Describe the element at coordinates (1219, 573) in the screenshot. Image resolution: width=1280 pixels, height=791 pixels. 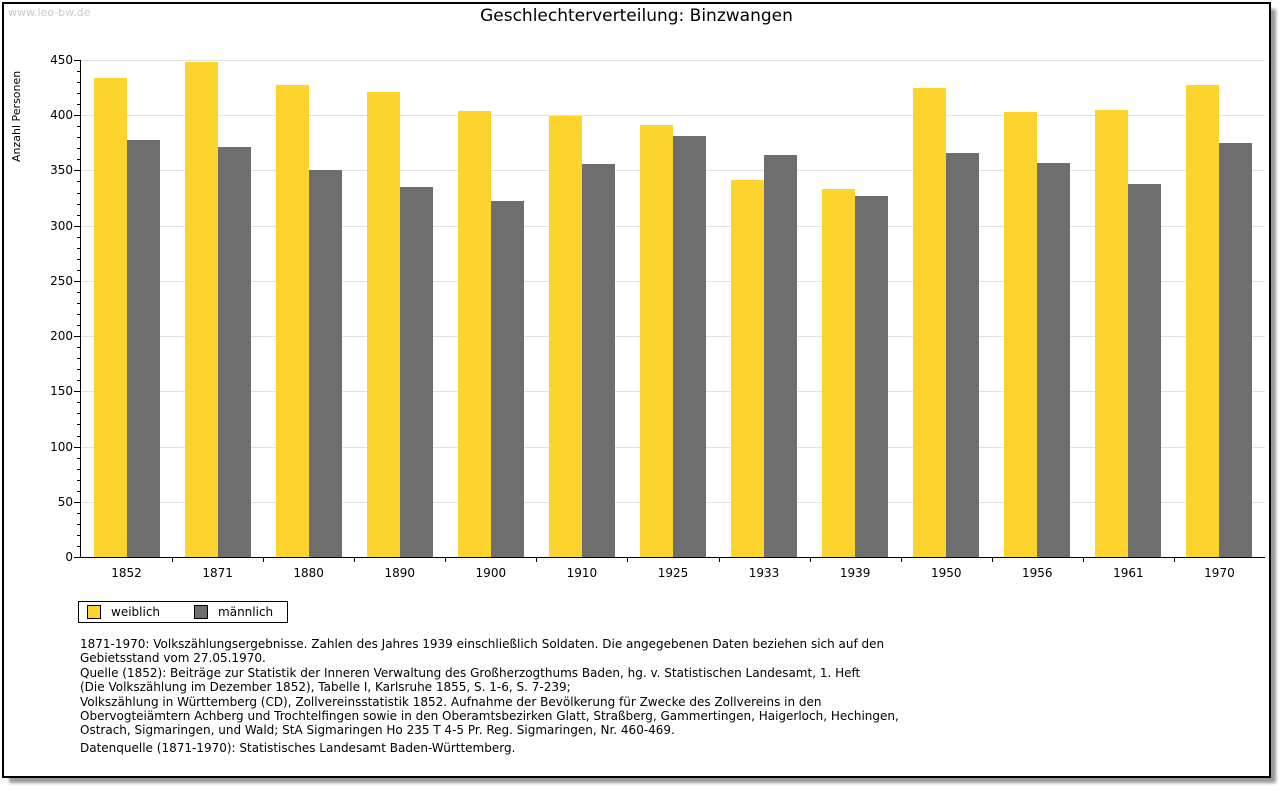
I see `x-tick-label: 1970` at that location.